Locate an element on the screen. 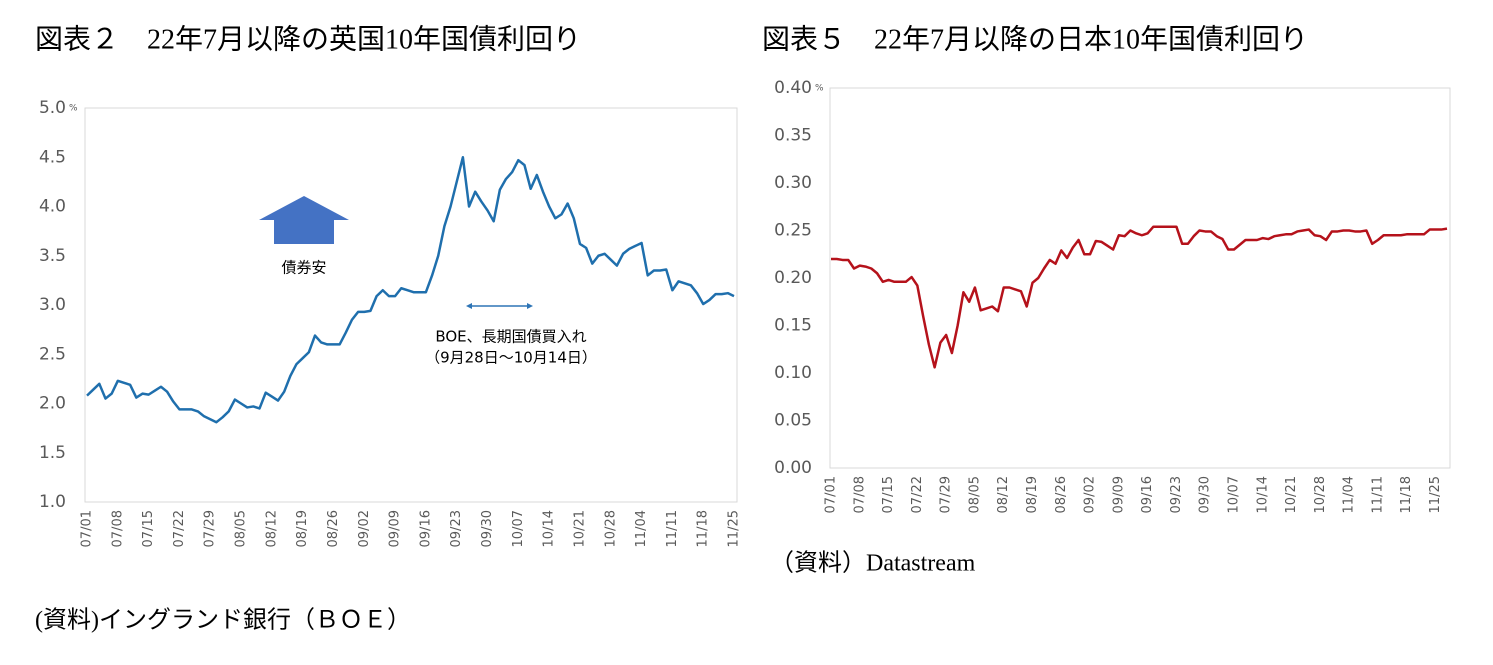 This screenshot has height=665, width=1493. y-tick-label: 1.0 is located at coordinates (52, 502).